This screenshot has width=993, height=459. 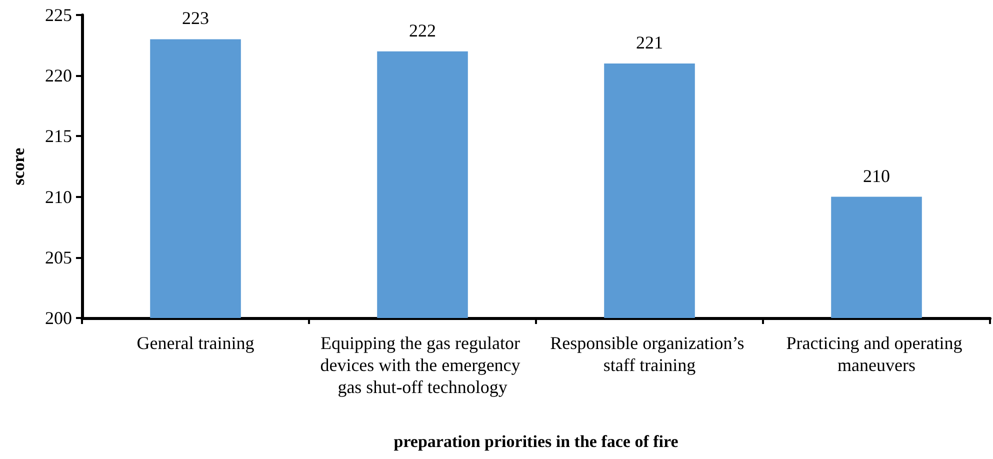 What do you see at coordinates (195, 18) in the screenshot?
I see `data-label: 223` at bounding box center [195, 18].